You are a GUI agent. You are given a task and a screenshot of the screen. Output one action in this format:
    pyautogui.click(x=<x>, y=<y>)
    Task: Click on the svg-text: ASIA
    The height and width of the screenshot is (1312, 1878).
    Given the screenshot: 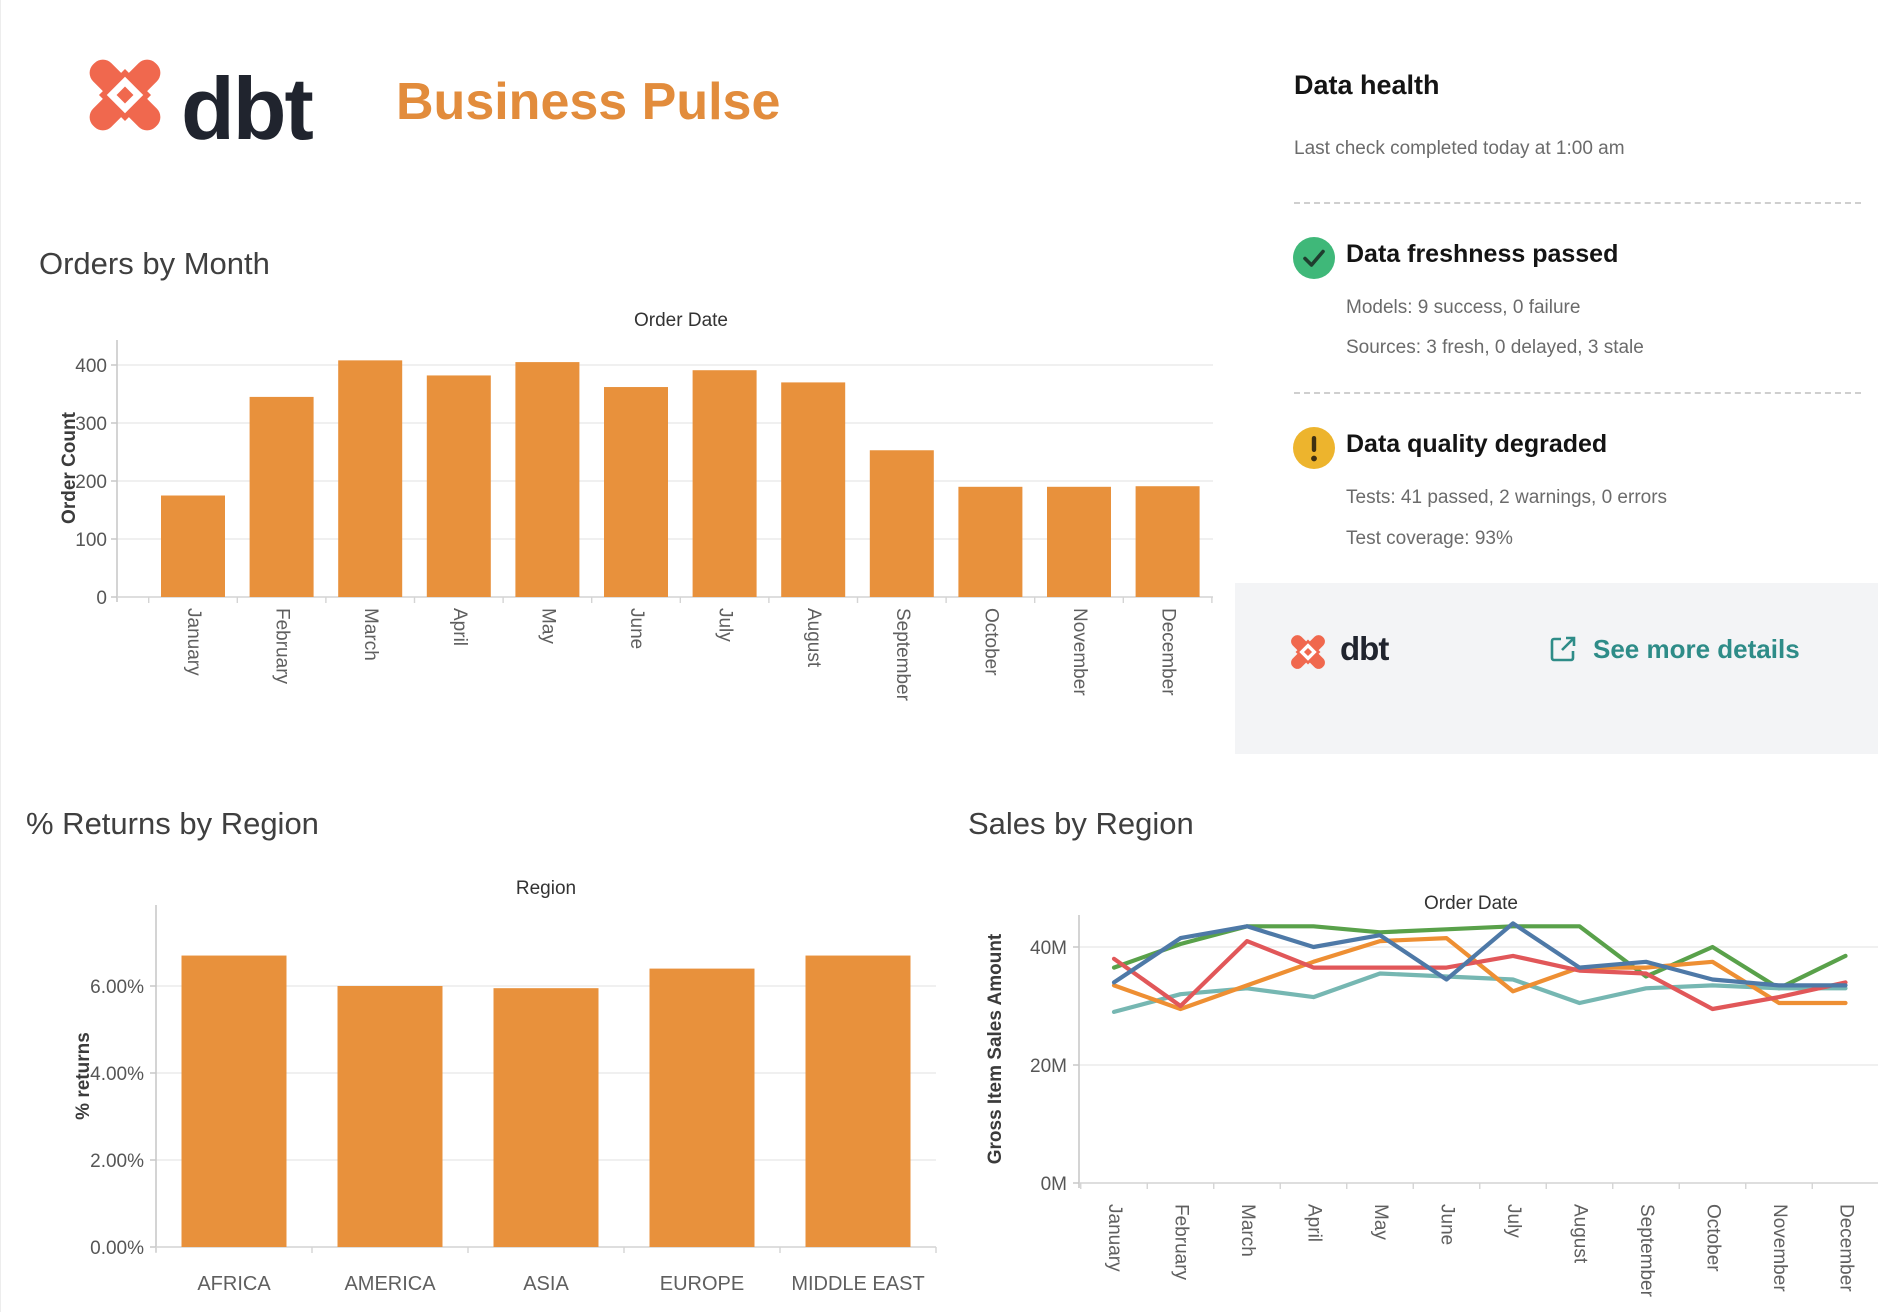 What is the action you would take?
    pyautogui.click(x=546, y=1284)
    